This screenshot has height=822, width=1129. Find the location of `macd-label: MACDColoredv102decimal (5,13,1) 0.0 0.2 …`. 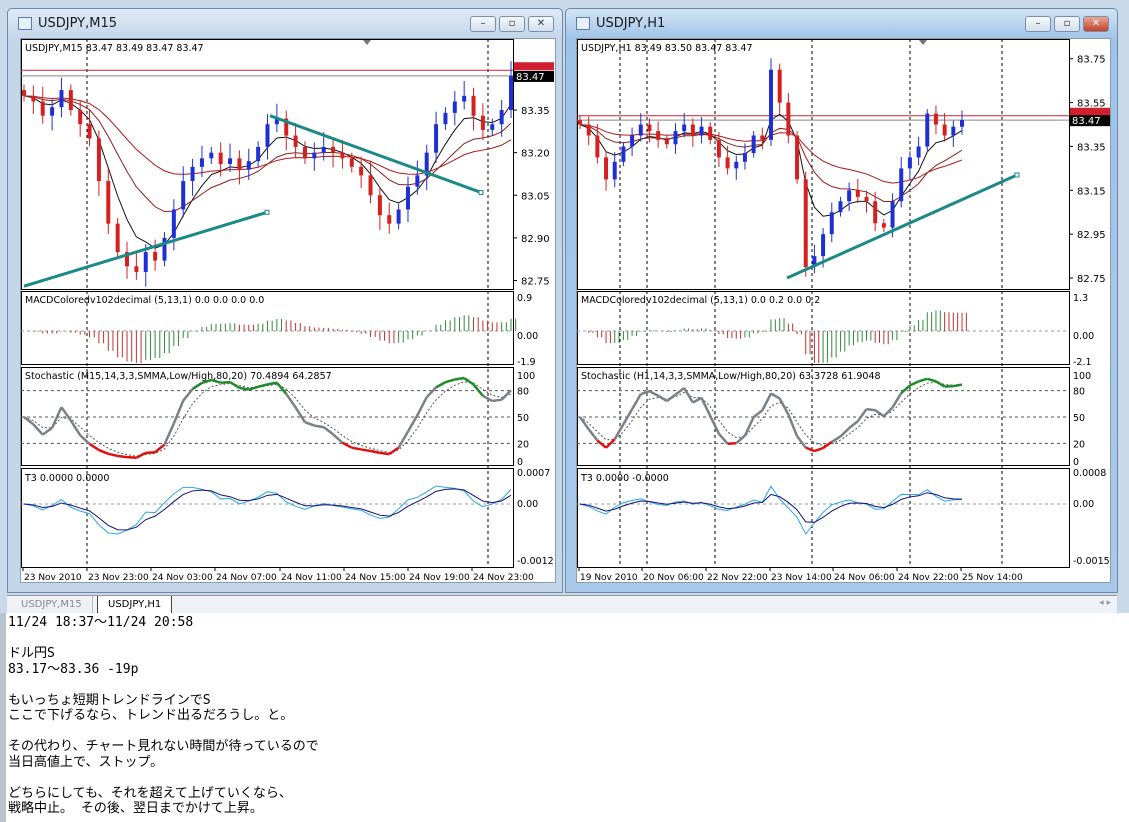

macd-label: MACDColoredv102decimal (5,13,1) 0.0 0.2 … is located at coordinates (700, 300).